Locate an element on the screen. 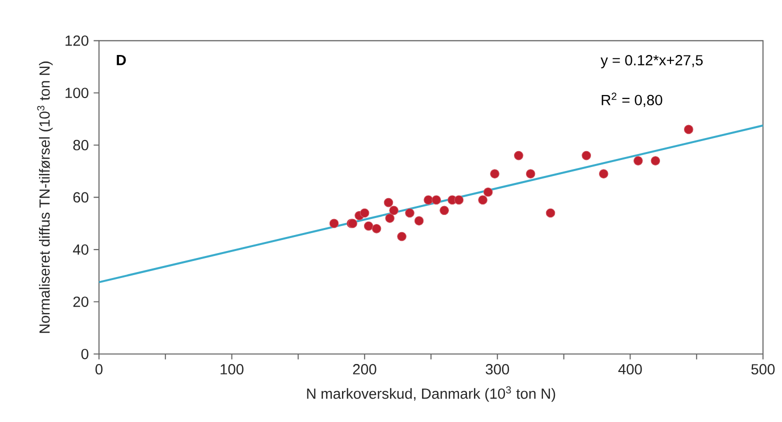 The height and width of the screenshot is (422, 782). annotation: y = 0.12*x+27,5 is located at coordinates (651, 61).